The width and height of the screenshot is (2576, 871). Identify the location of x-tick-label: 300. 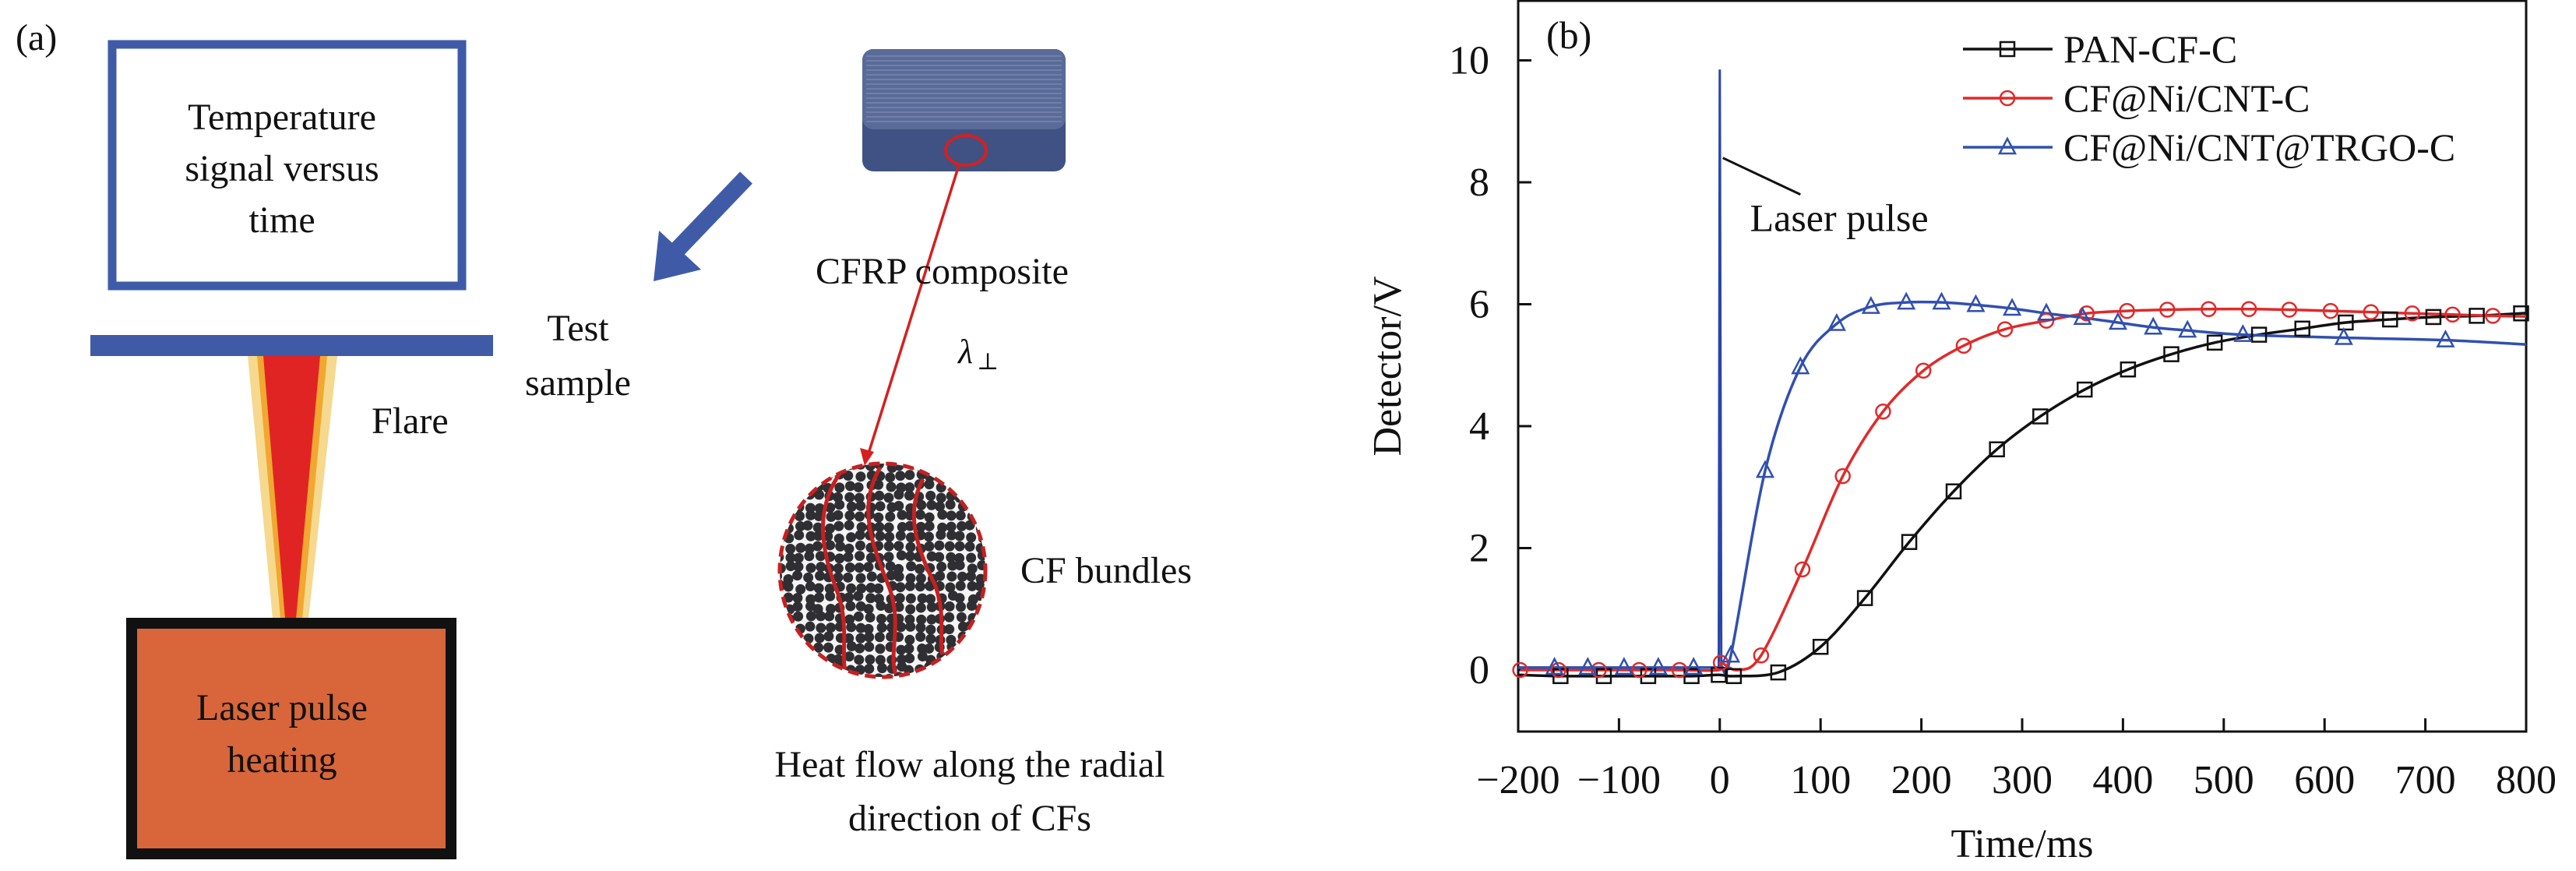
(2023, 780).